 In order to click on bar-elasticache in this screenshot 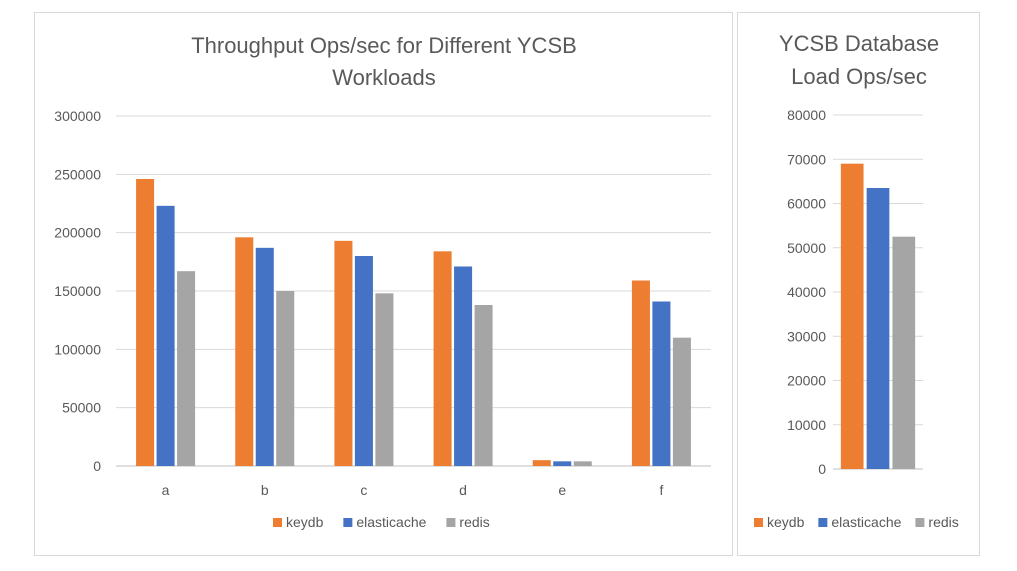, I will do `click(878, 328)`.